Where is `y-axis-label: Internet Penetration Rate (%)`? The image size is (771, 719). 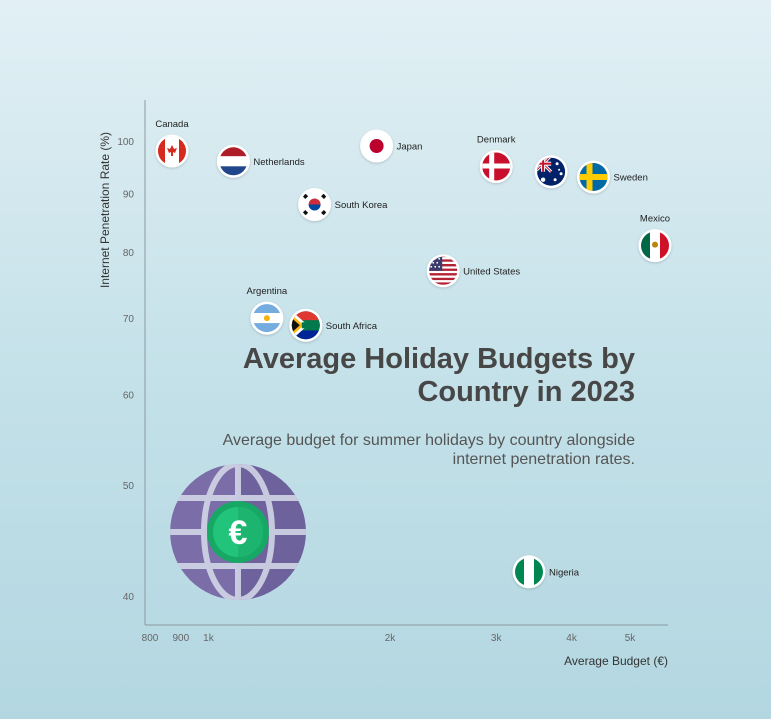 y-axis-label: Internet Penetration Rate (%) is located at coordinates (105, 210).